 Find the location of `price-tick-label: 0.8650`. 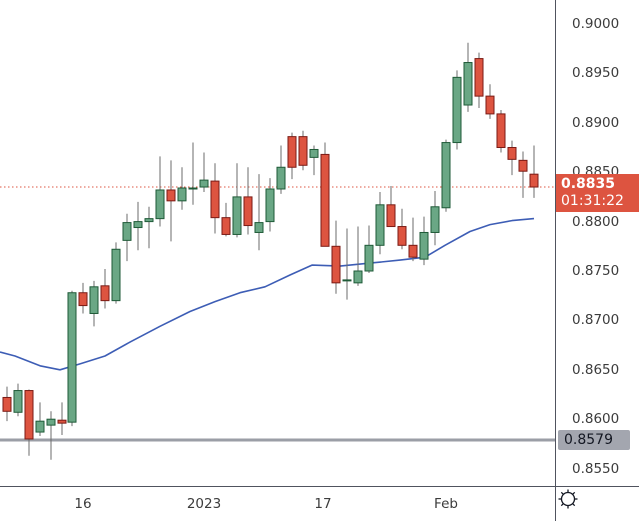

price-tick-label: 0.8650 is located at coordinates (596, 369).